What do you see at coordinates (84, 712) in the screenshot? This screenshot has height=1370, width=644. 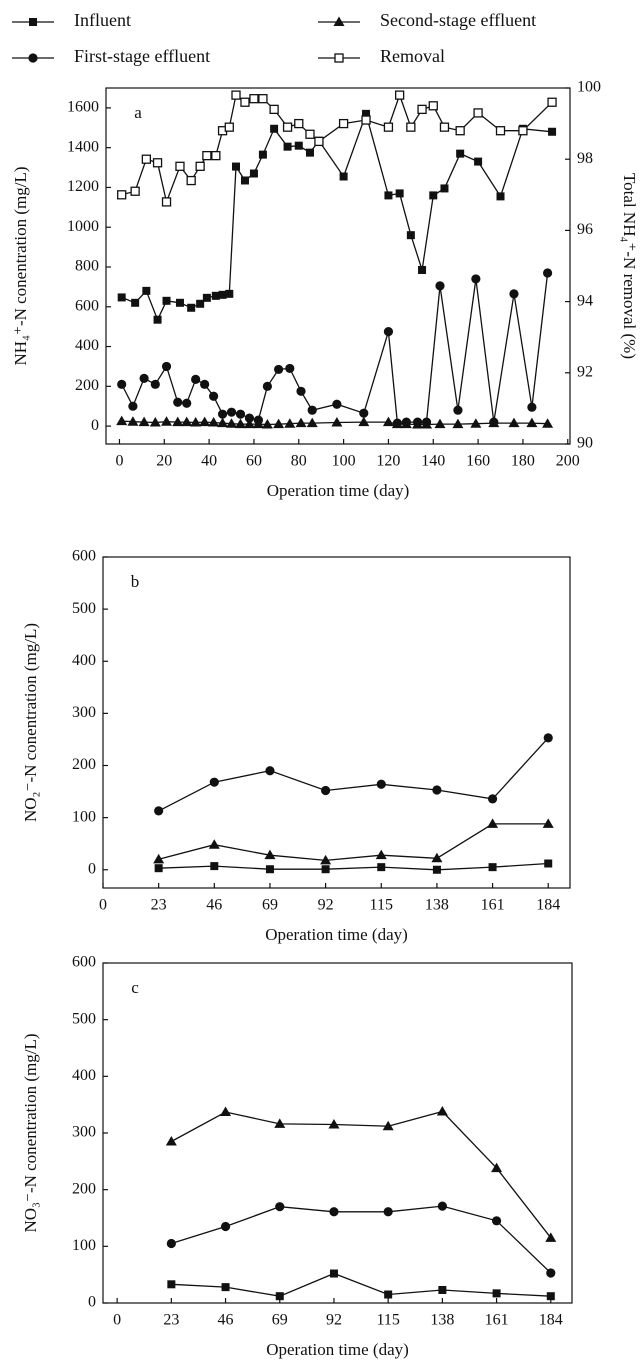 I see `y-tick-label: 300` at bounding box center [84, 712].